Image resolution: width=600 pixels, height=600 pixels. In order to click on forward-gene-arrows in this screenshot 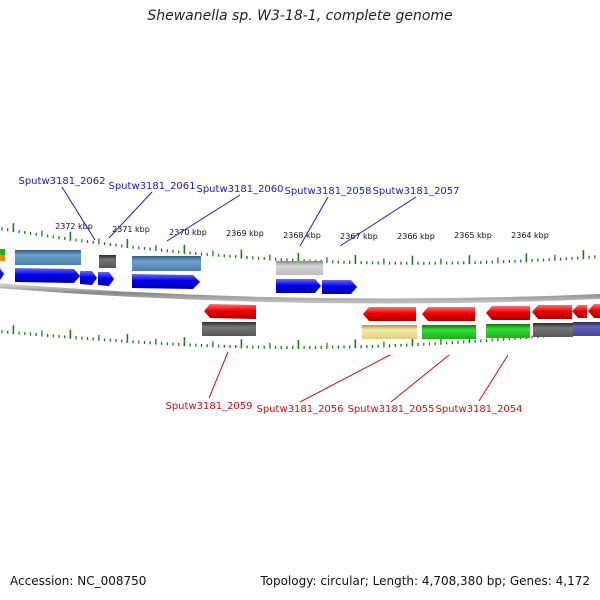, I will do `click(178, 281)`.